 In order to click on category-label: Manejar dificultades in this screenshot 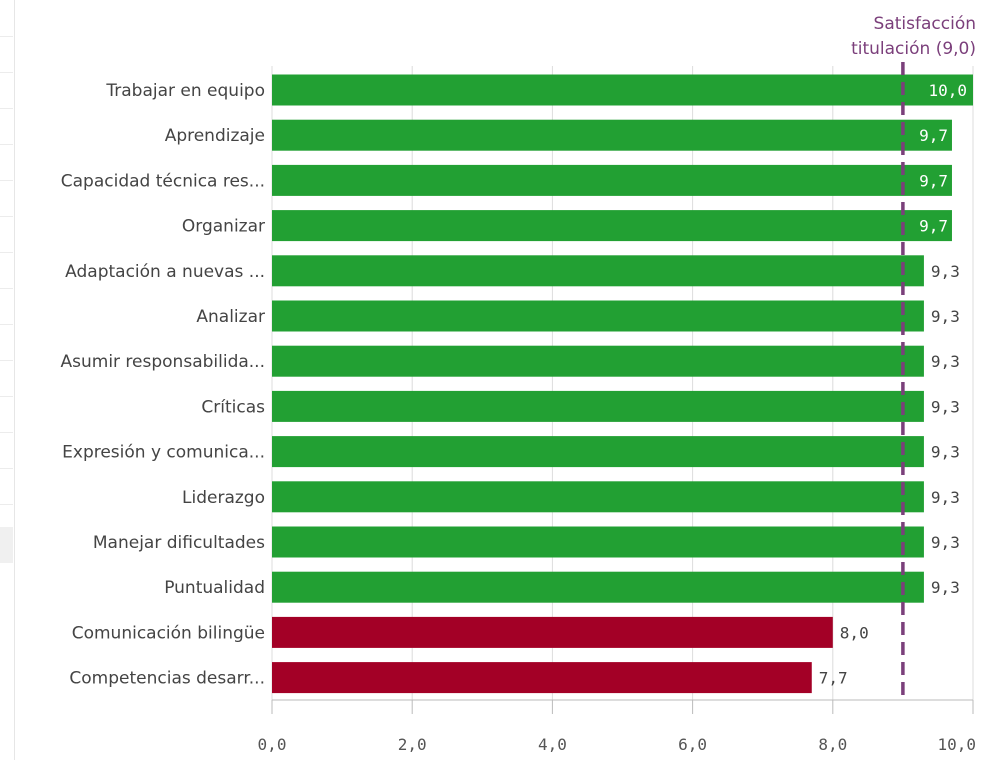, I will do `click(179, 543)`.